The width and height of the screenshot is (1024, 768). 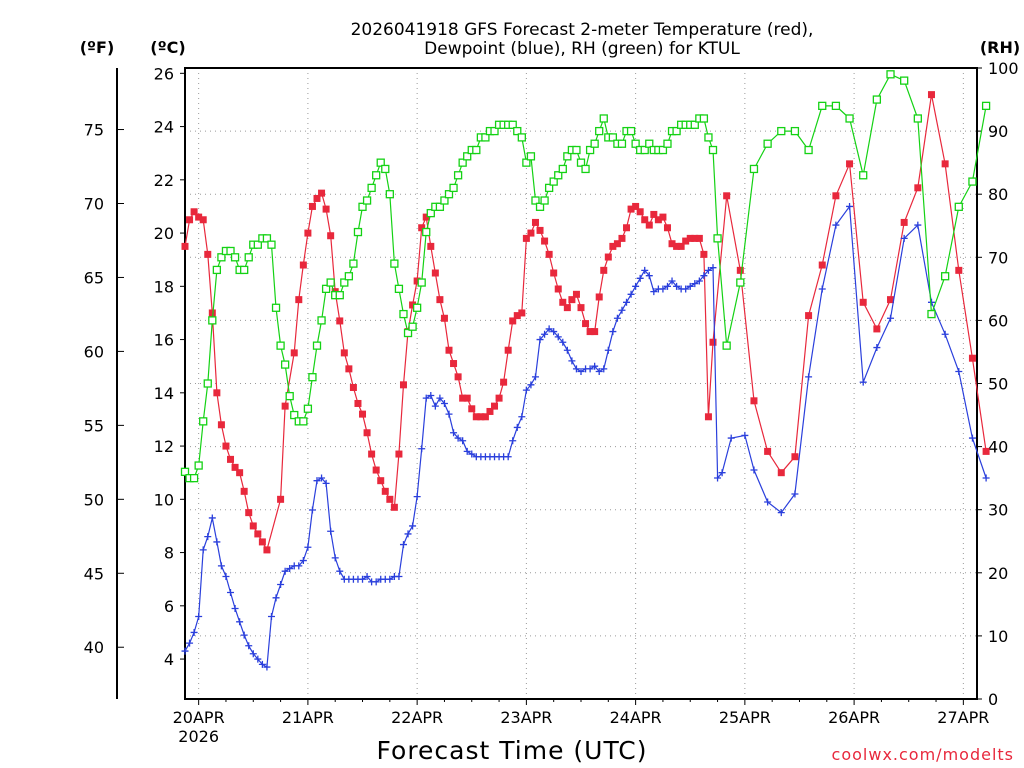 I want to click on source-credit: coolwx.com/modelts, so click(x=923, y=754).